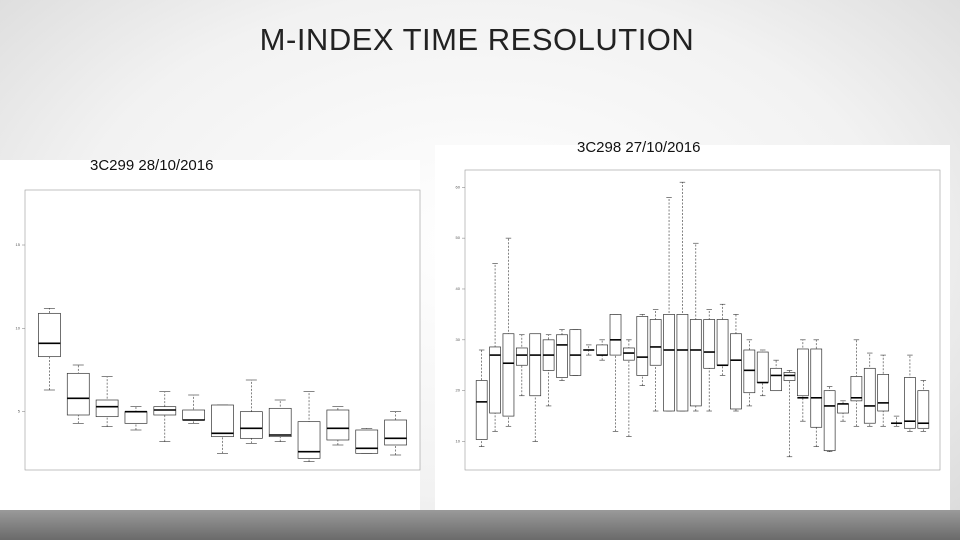 The width and height of the screenshot is (960, 540). Describe the element at coordinates (458, 339) in the screenshot. I see `y-tick-label: 30` at that location.